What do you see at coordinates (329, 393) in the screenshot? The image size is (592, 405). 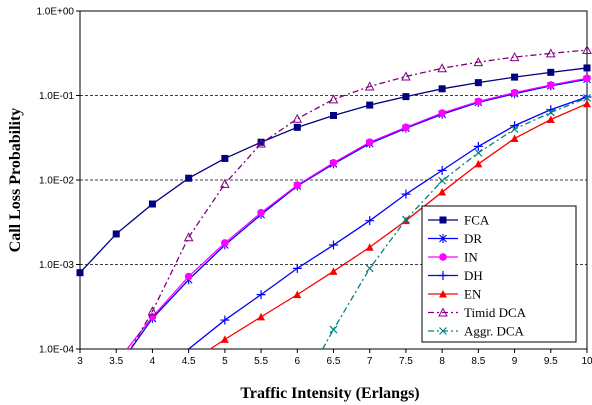 I see `x-axis-title: Traffic Intensity (Erlangs)` at bounding box center [329, 393].